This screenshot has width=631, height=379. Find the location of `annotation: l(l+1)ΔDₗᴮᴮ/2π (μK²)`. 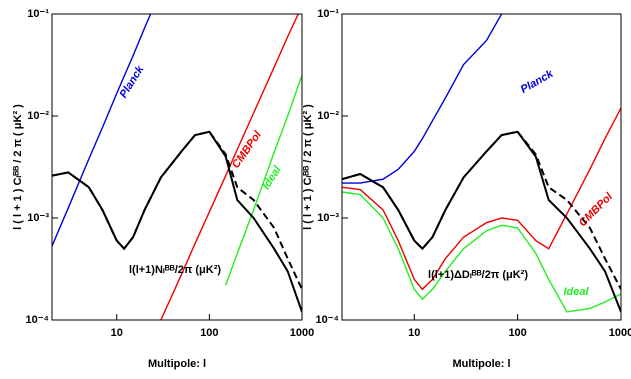

annotation: l(l+1)ΔDₗᴮᴮ/2π (μK²) is located at coordinates (478, 275).